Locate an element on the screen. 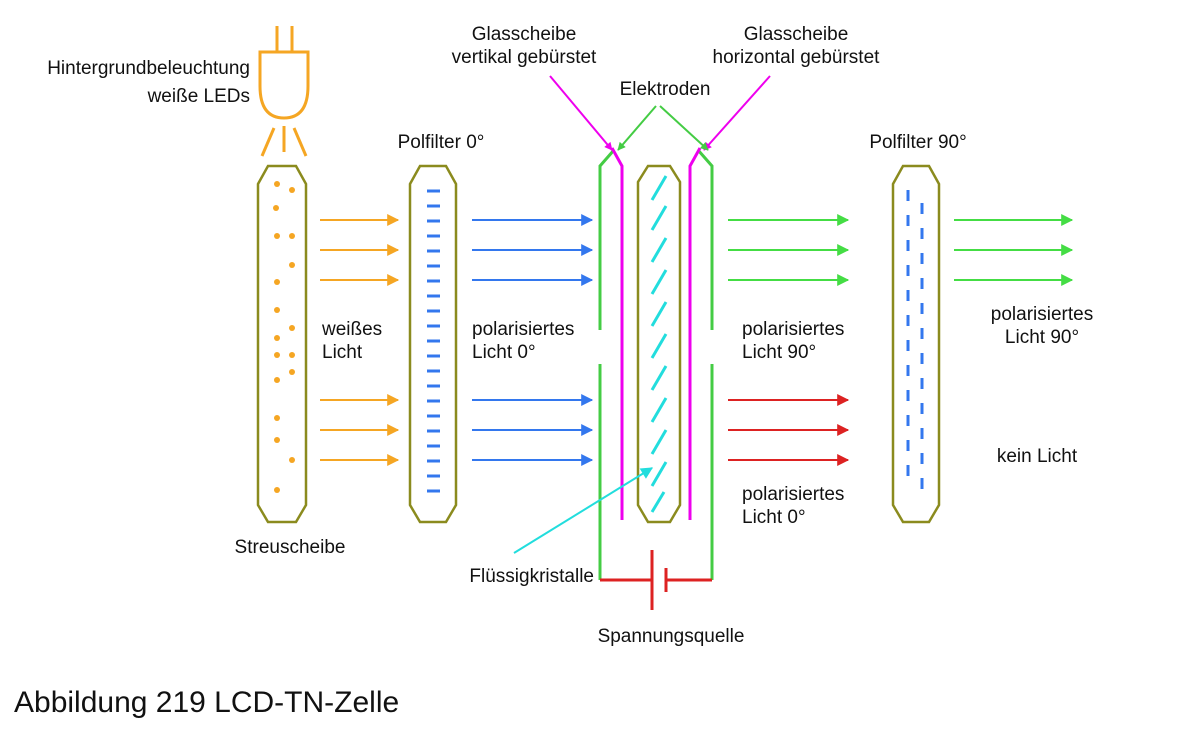  label-glass-vertical-line2: vertikal gebürstet is located at coordinates (524, 57).